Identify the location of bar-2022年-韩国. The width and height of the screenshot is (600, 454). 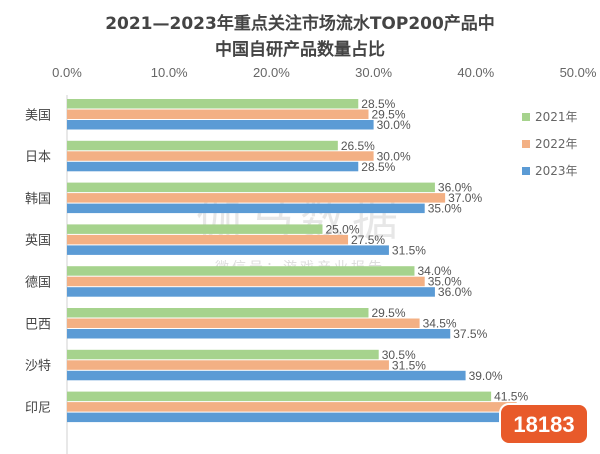
(256, 198).